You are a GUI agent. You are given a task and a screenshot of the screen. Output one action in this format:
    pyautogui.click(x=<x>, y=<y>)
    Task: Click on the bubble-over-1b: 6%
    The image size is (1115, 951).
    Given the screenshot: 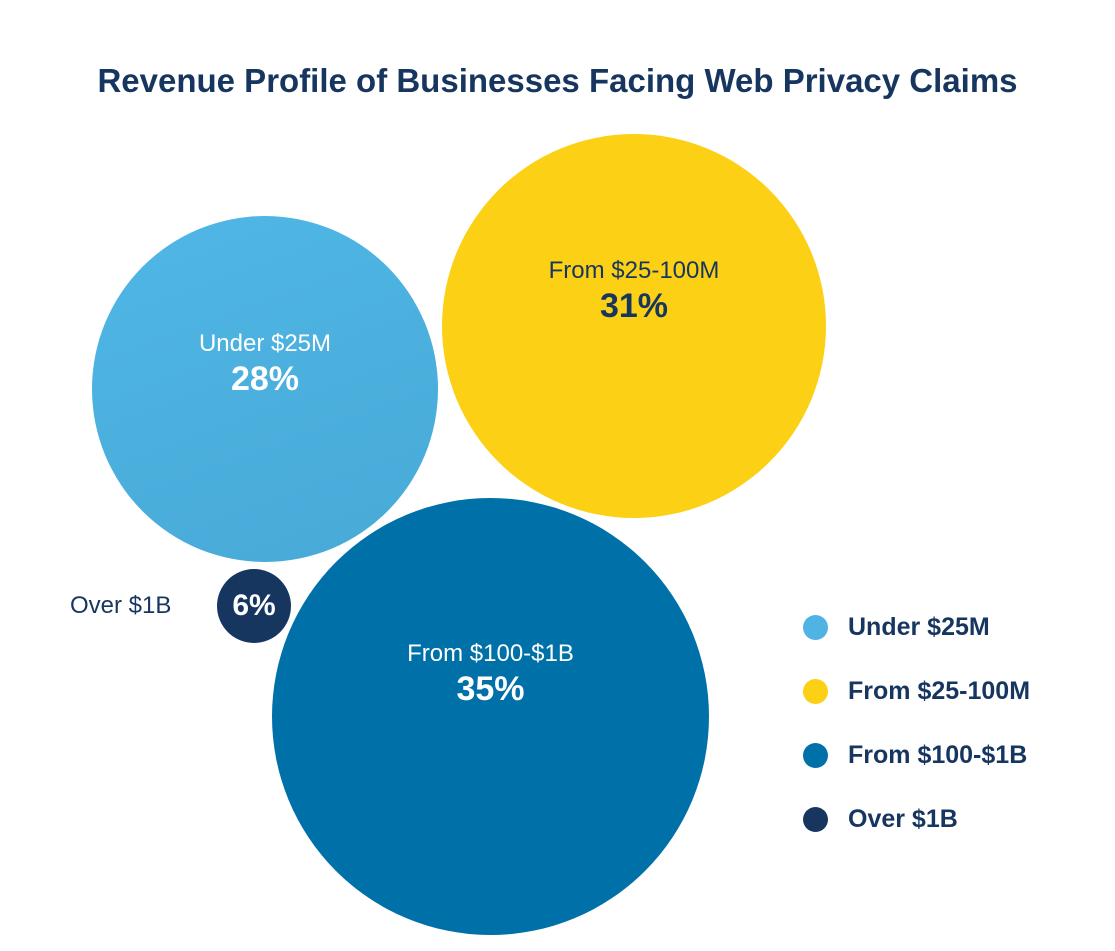 What is the action you would take?
    pyautogui.click(x=254, y=606)
    